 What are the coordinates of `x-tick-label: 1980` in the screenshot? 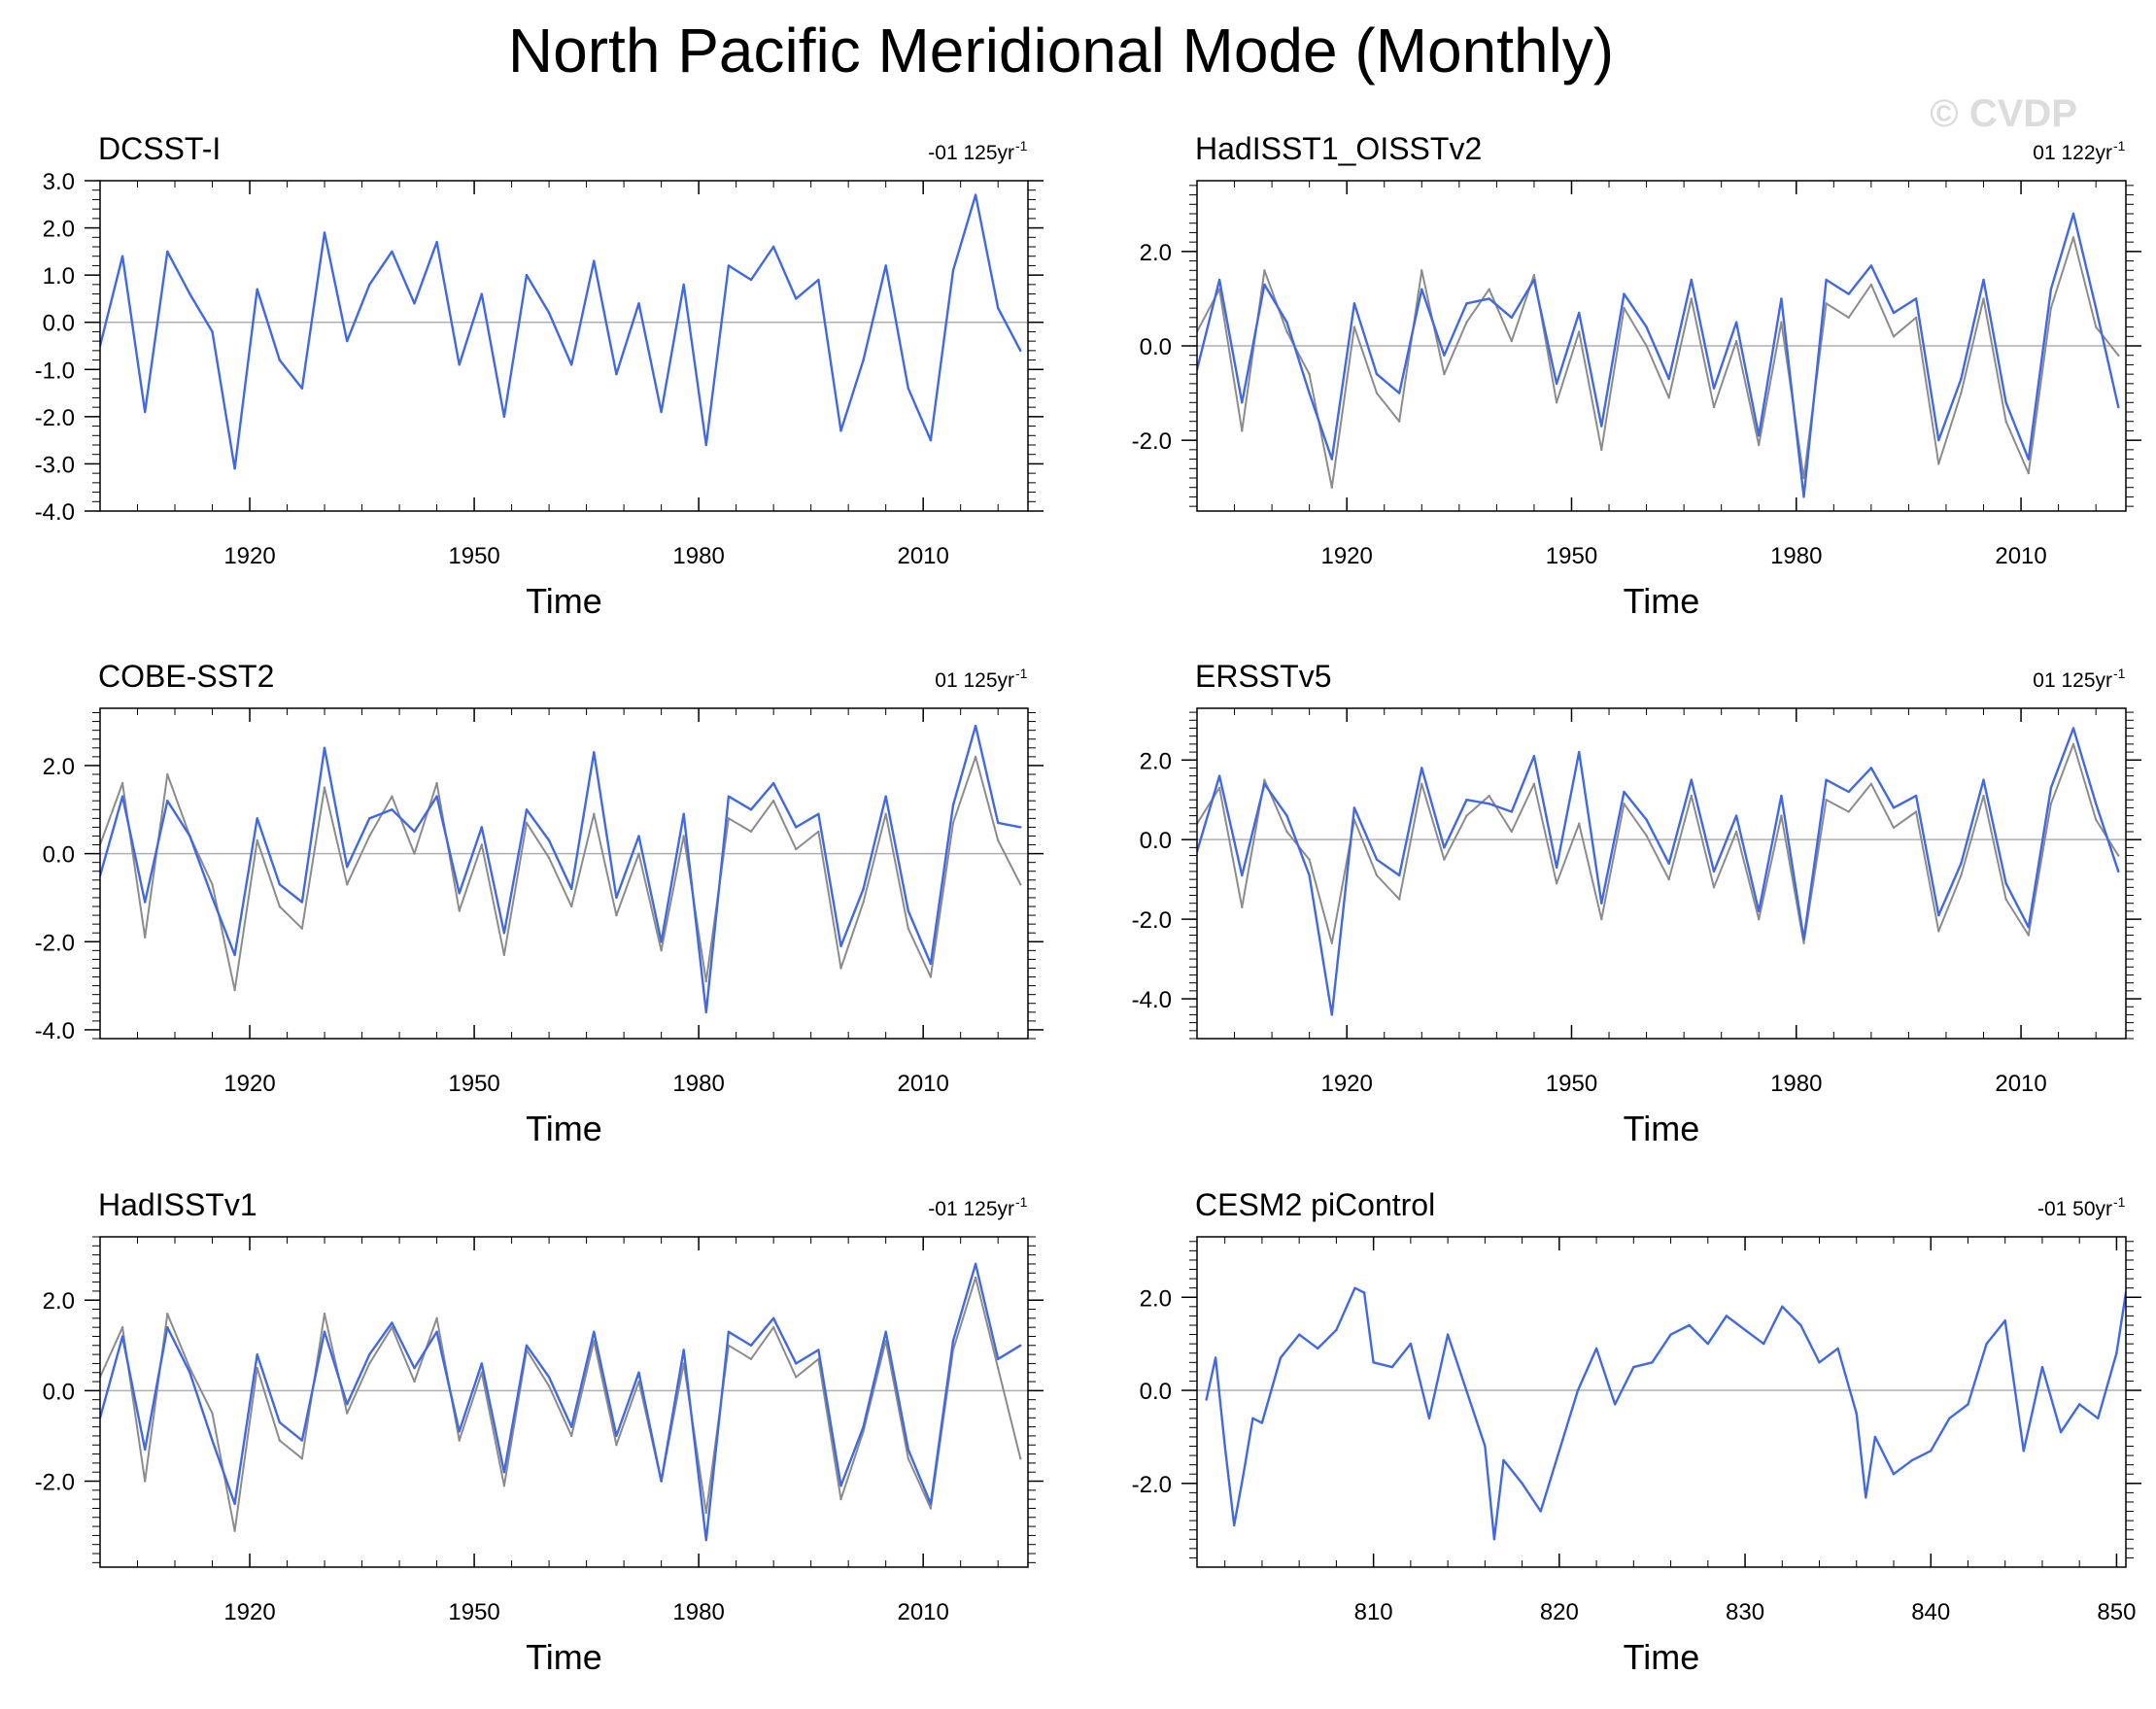 It's located at (698, 556).